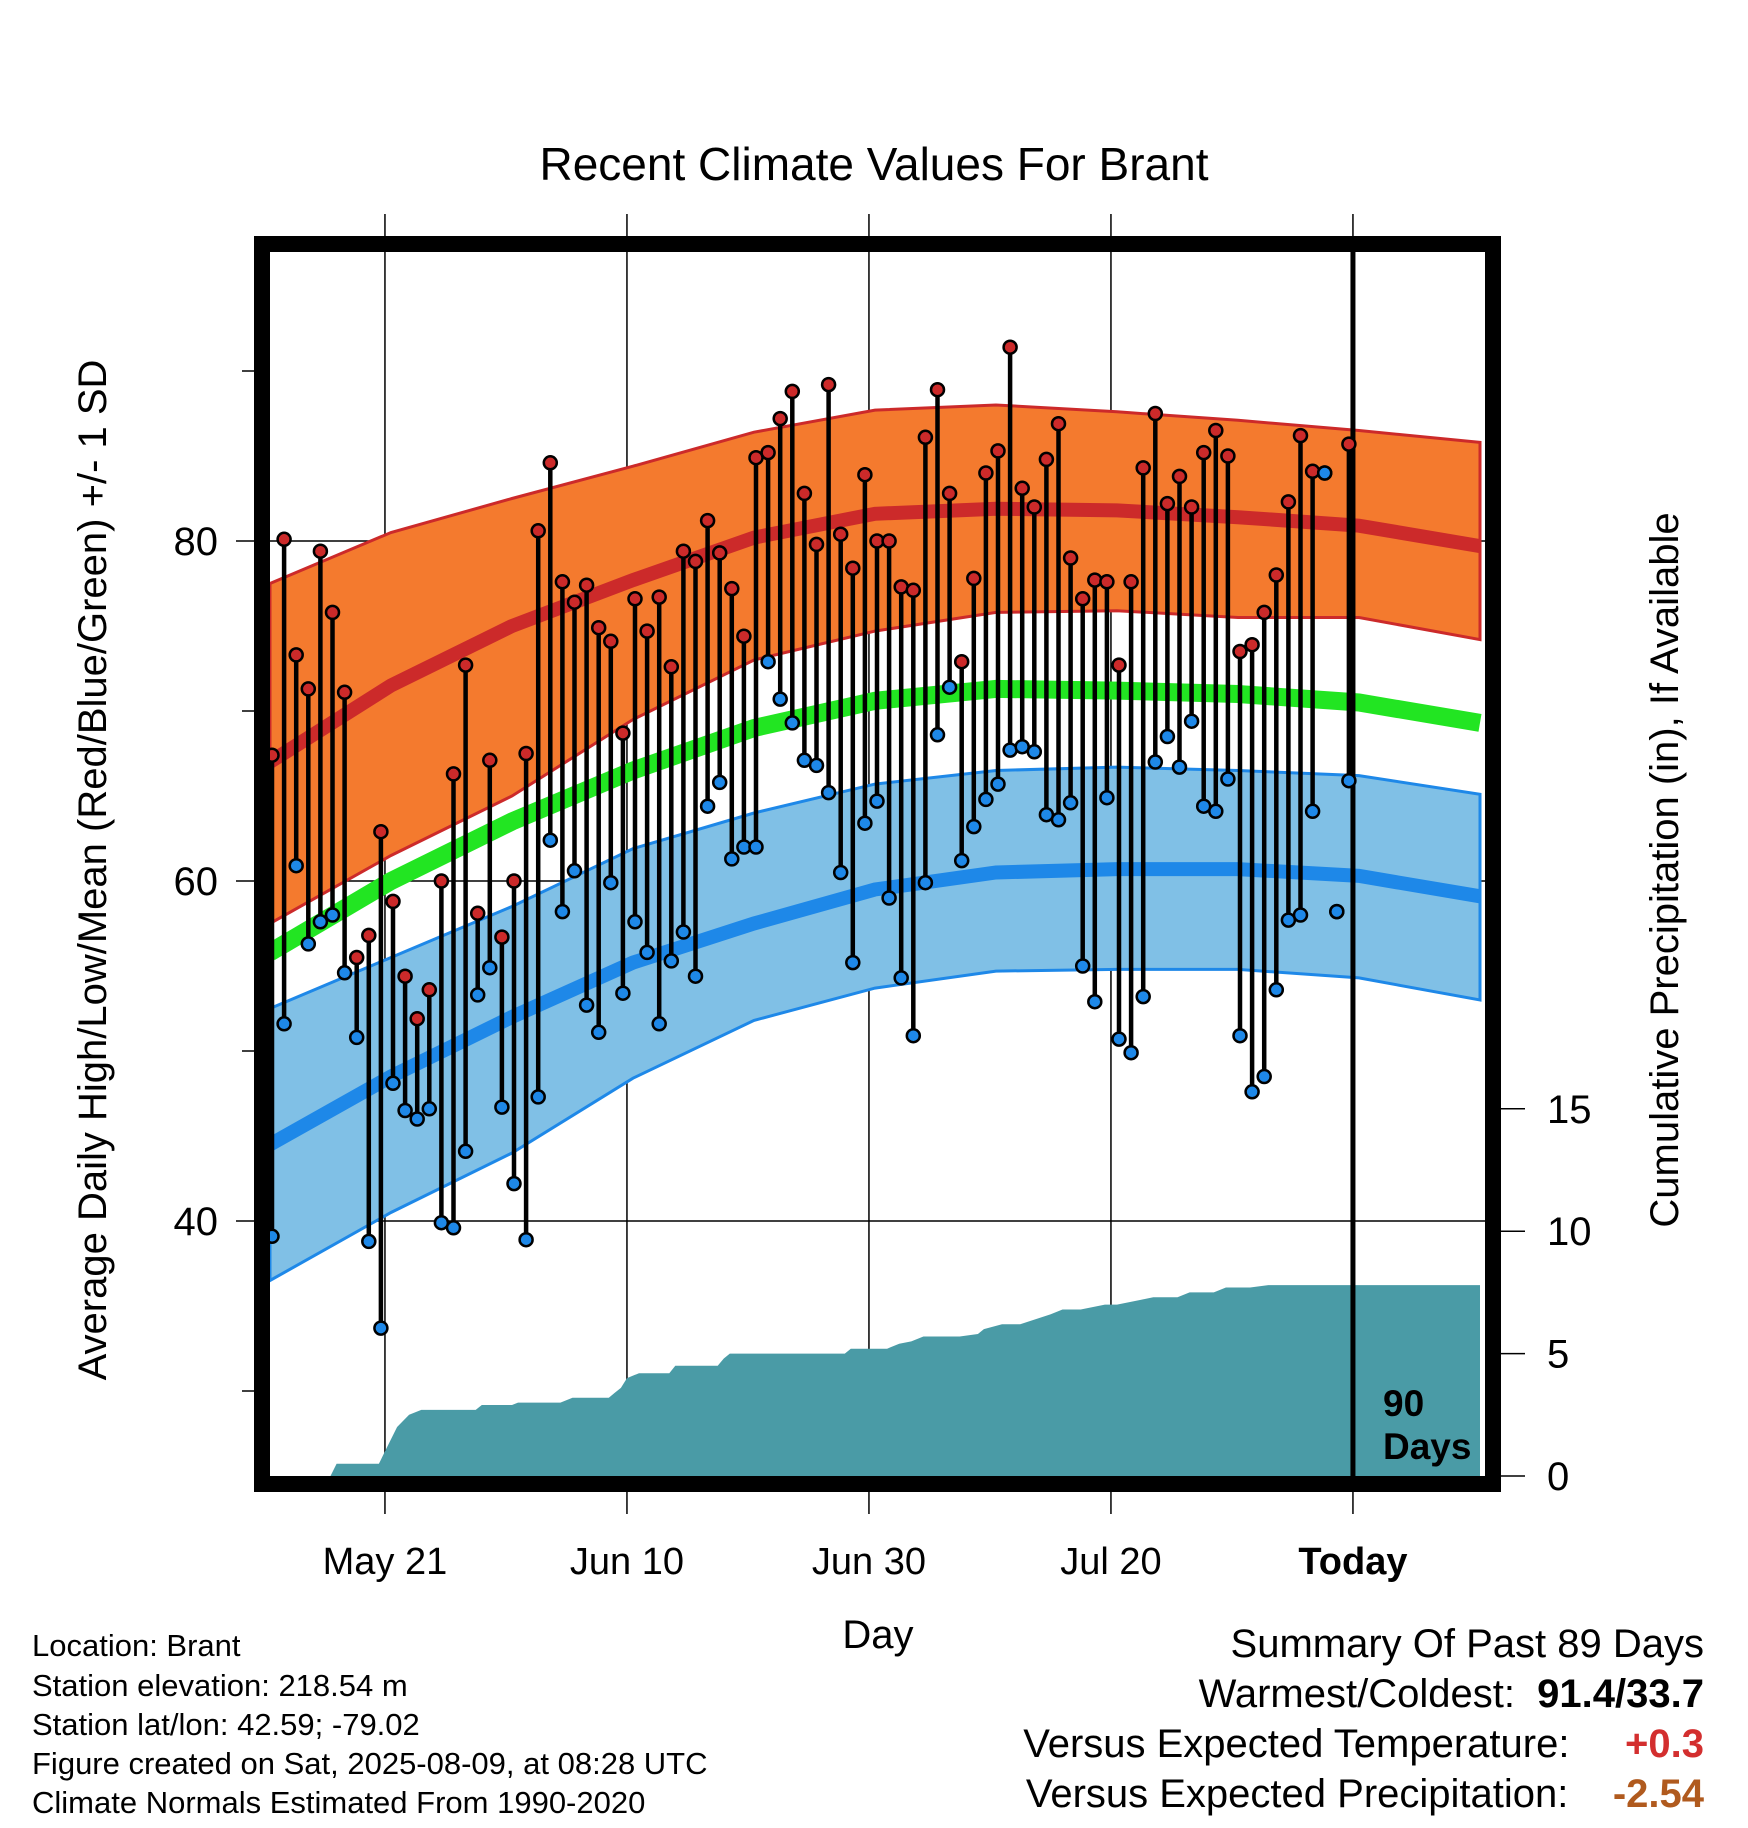  What do you see at coordinates (226, 1724) in the screenshot?
I see `latlon-line: Station lat/lon: 42.59; -79.02` at bounding box center [226, 1724].